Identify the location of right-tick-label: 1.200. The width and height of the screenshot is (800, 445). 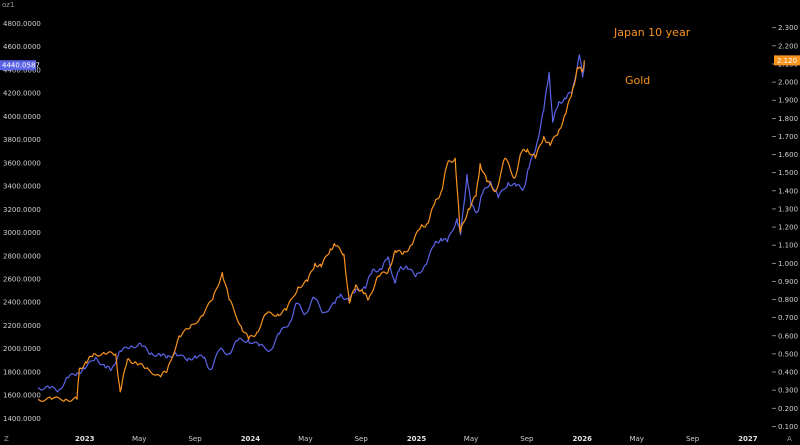
(788, 228).